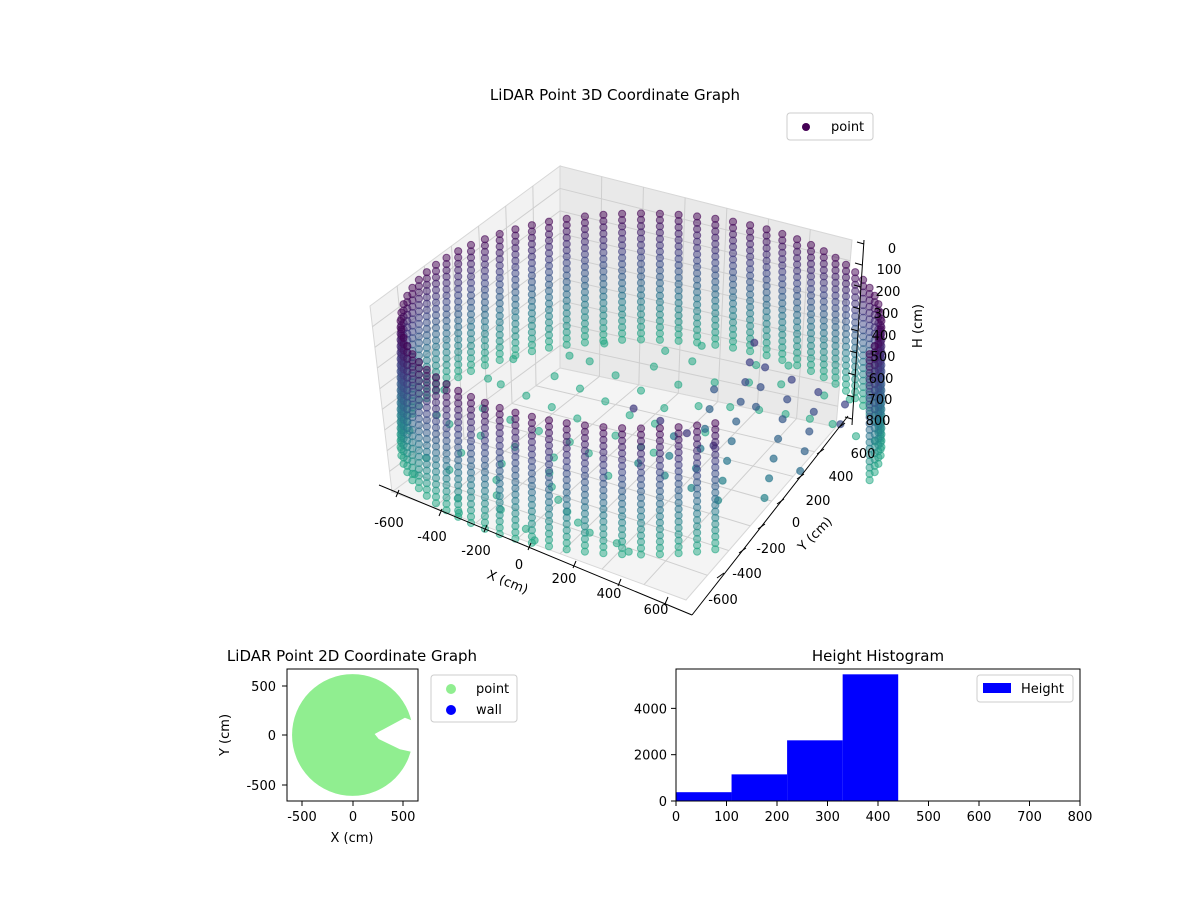 This screenshot has height=900, width=1200. I want to click on h-tick-label: 700, so click(880, 400).